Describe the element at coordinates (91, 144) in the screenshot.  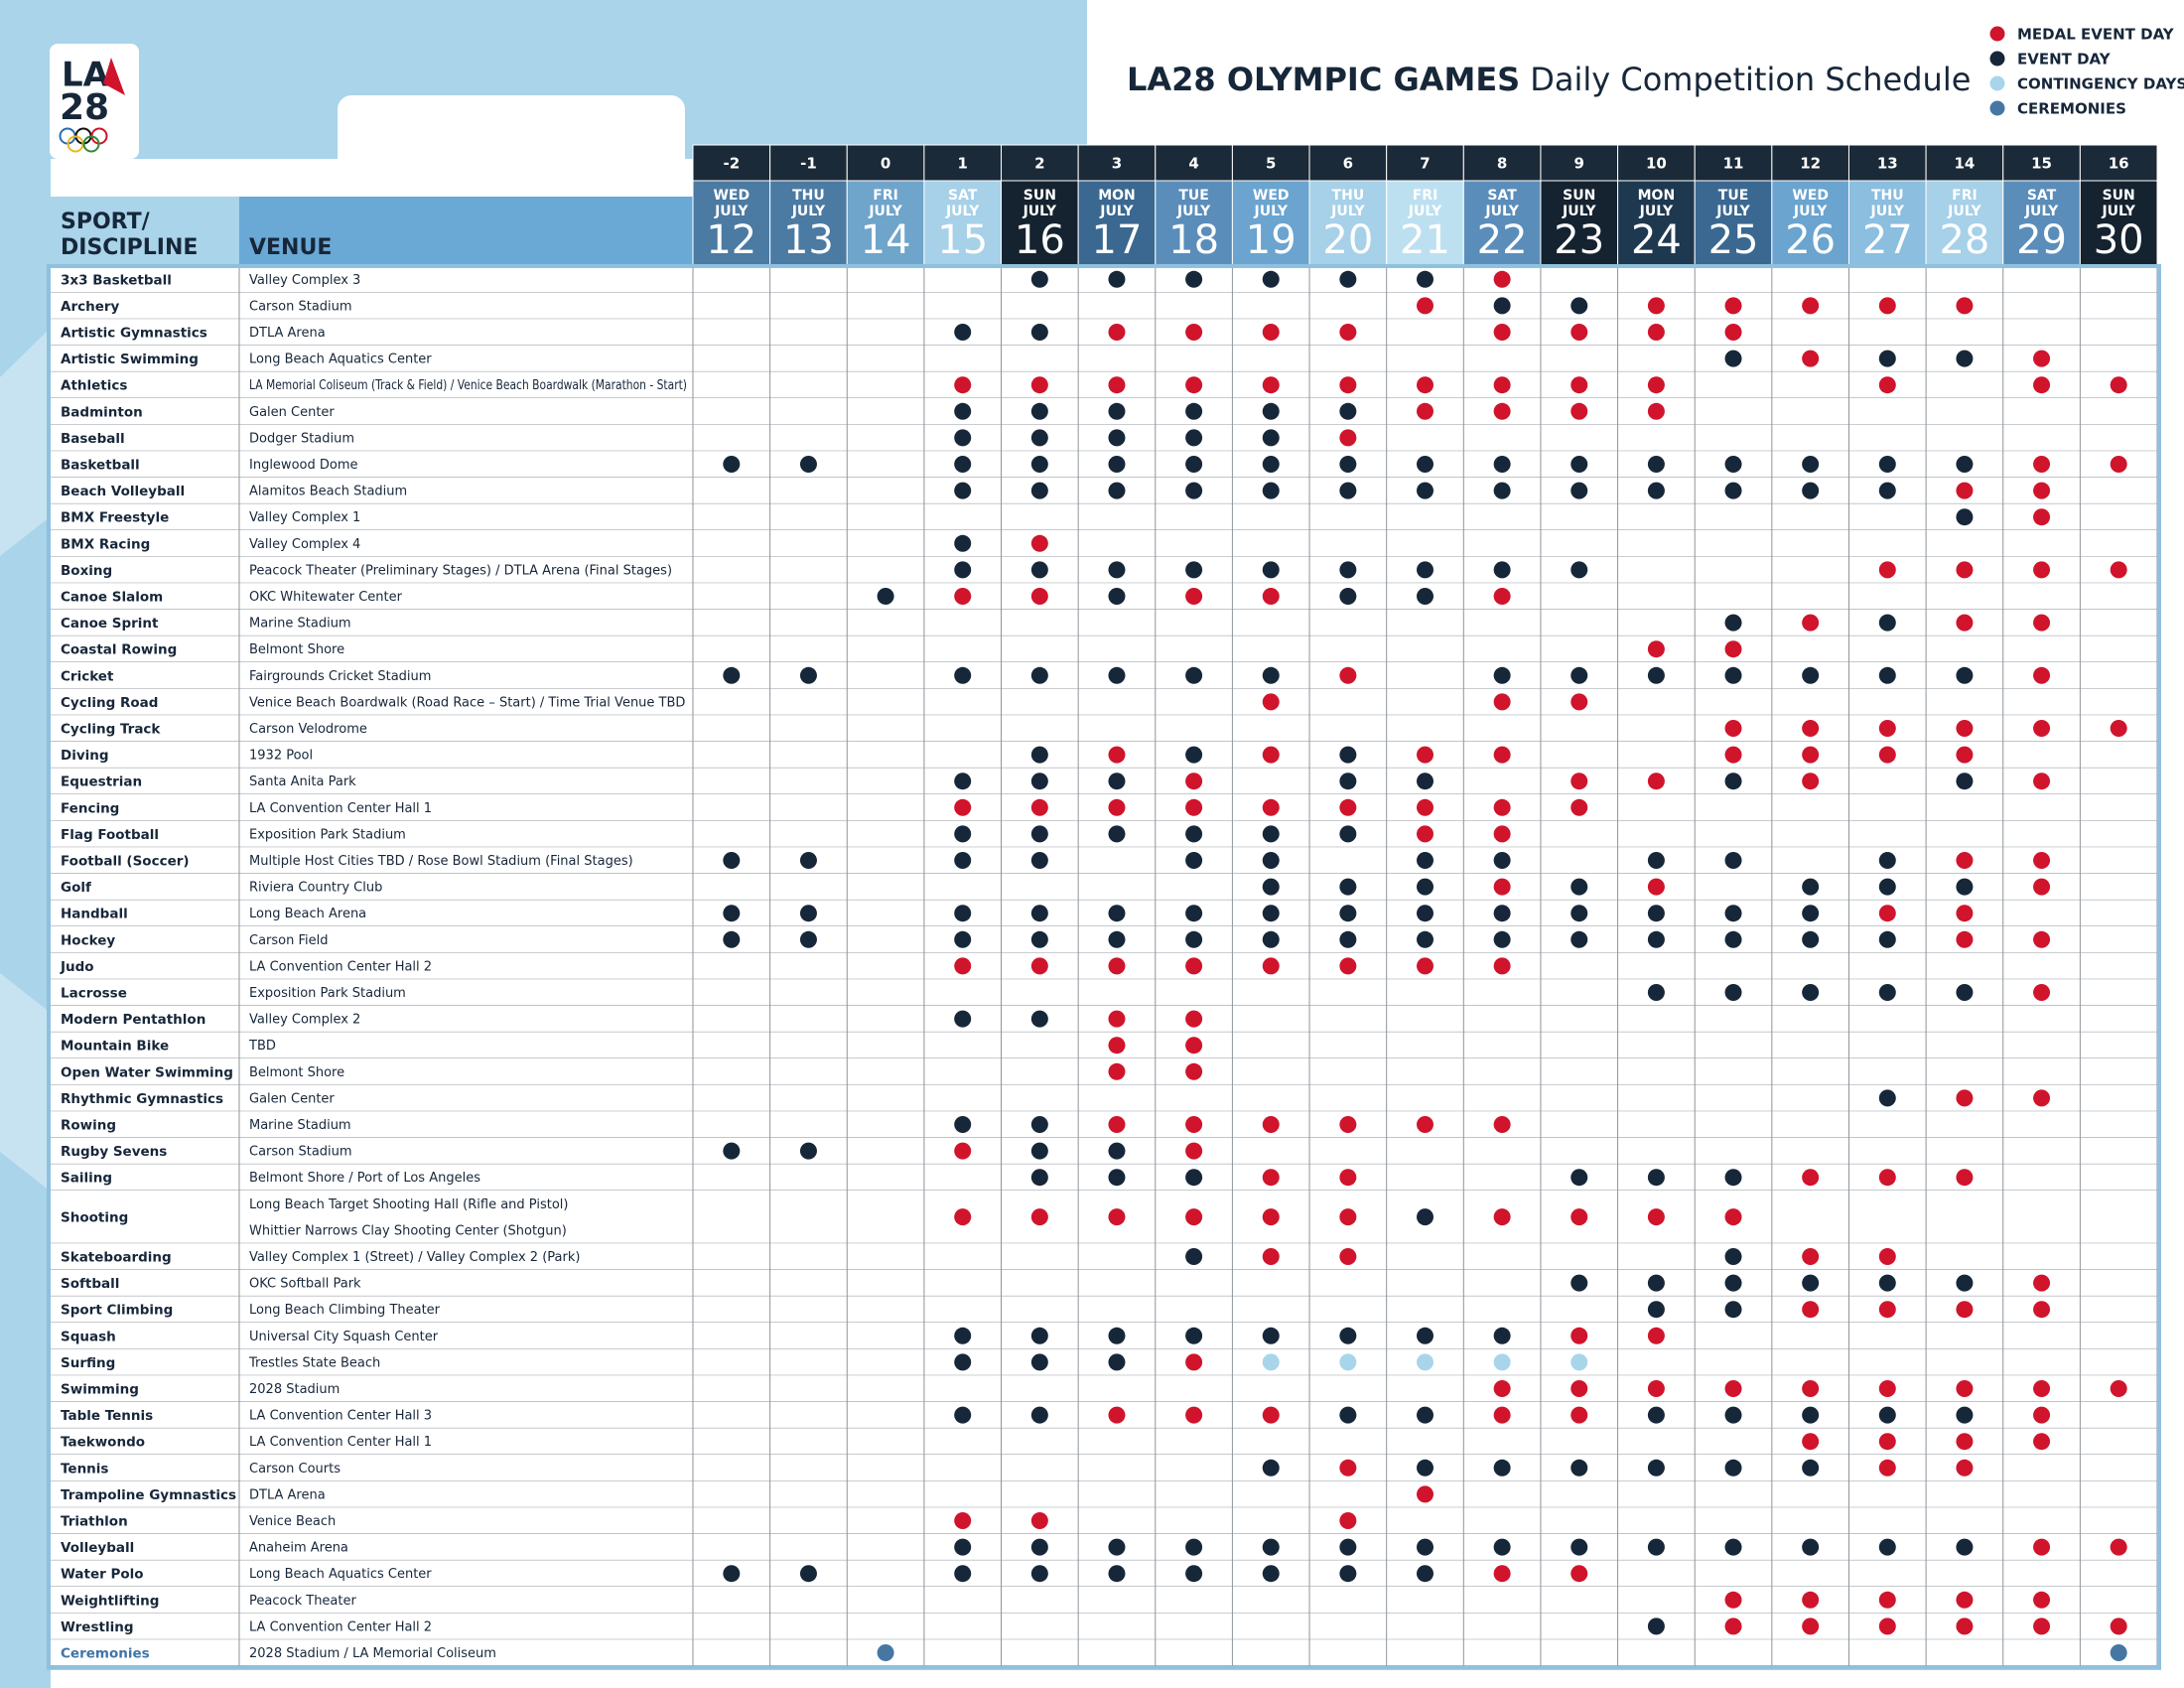
I see `logo-ring` at that location.